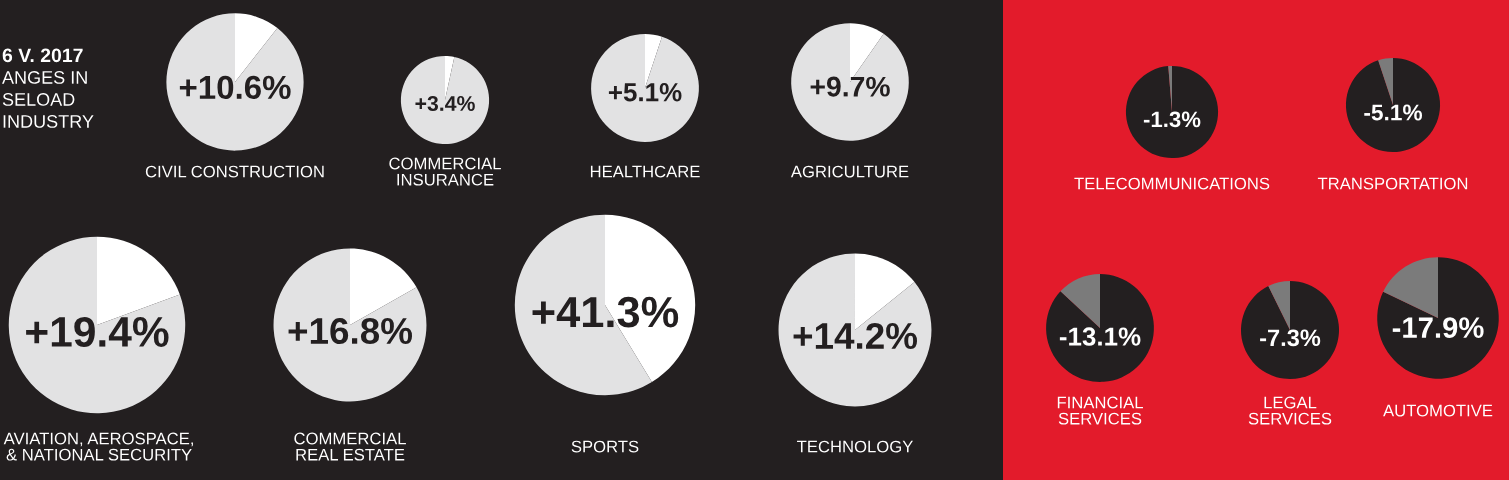 Image resolution: width=1509 pixels, height=480 pixels. I want to click on text: AUTOMOTIVE, so click(1438, 410).